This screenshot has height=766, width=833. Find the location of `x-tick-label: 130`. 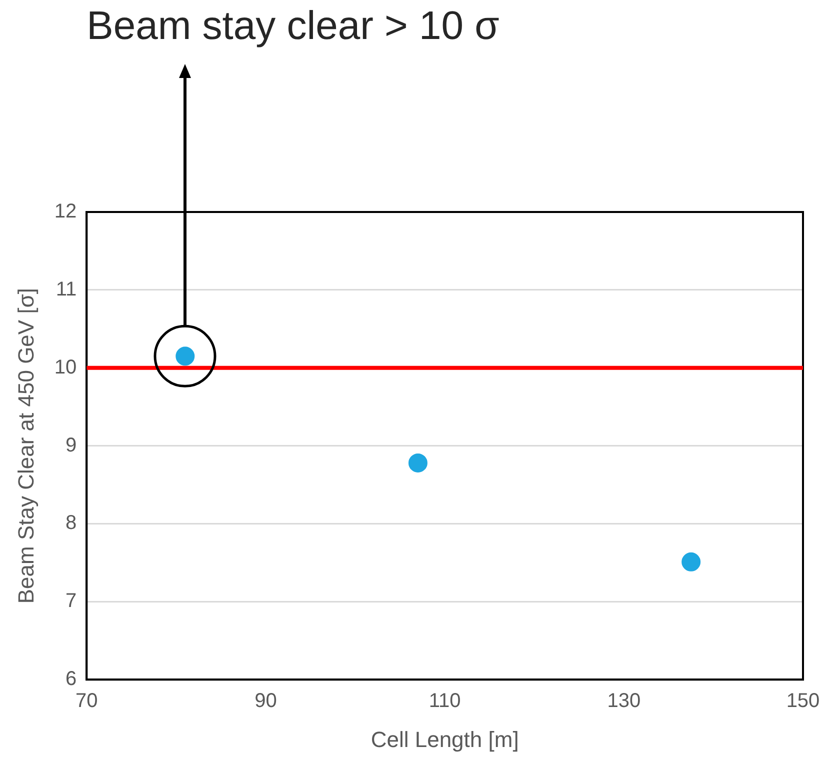

x-tick-label: 130 is located at coordinates (624, 701).